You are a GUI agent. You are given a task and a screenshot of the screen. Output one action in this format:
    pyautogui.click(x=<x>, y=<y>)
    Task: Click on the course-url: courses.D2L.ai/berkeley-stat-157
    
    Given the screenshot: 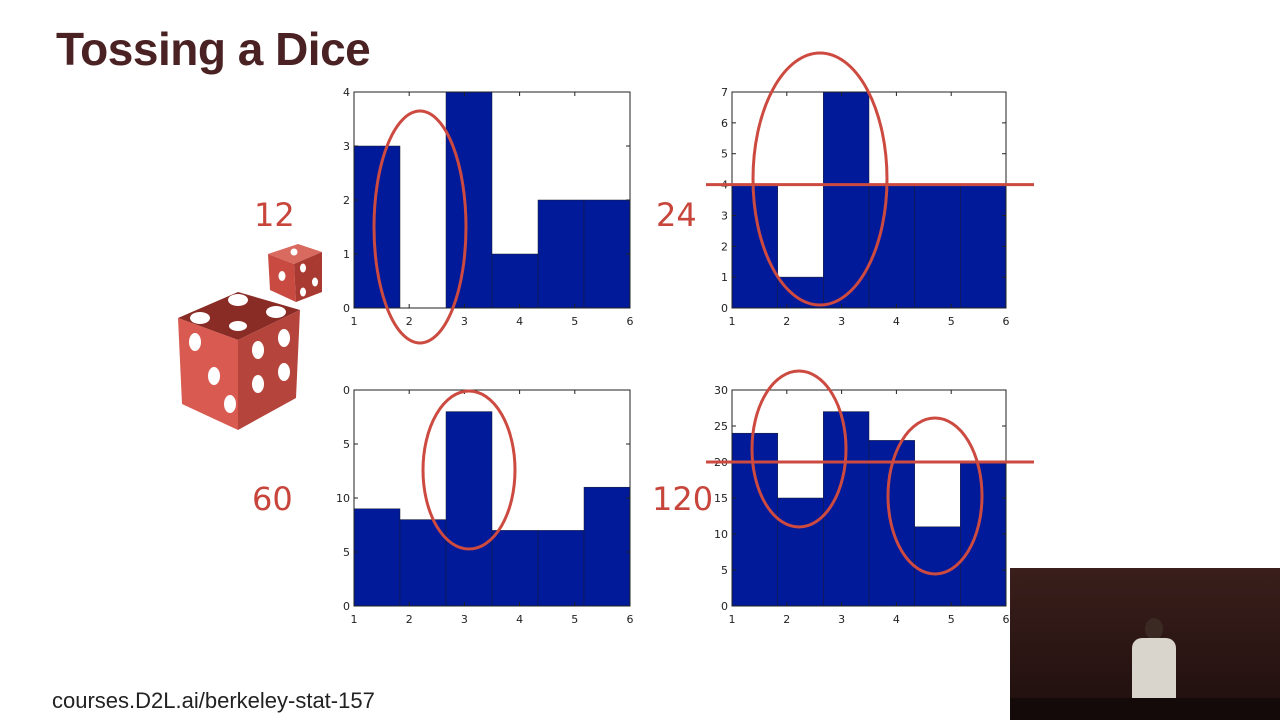 What is the action you would take?
    pyautogui.click(x=213, y=700)
    